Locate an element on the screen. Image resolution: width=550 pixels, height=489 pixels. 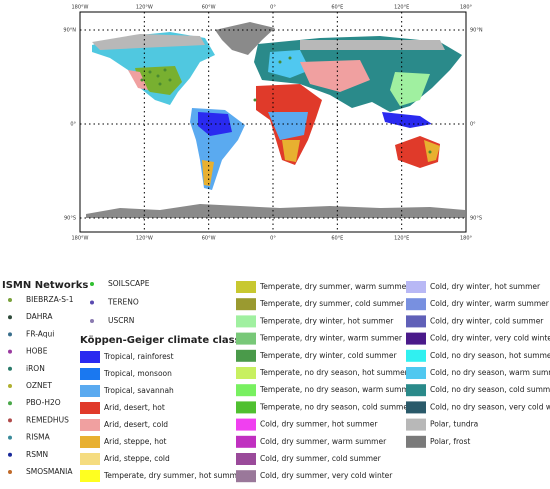
south-africa is located at coordinates (291, 151).